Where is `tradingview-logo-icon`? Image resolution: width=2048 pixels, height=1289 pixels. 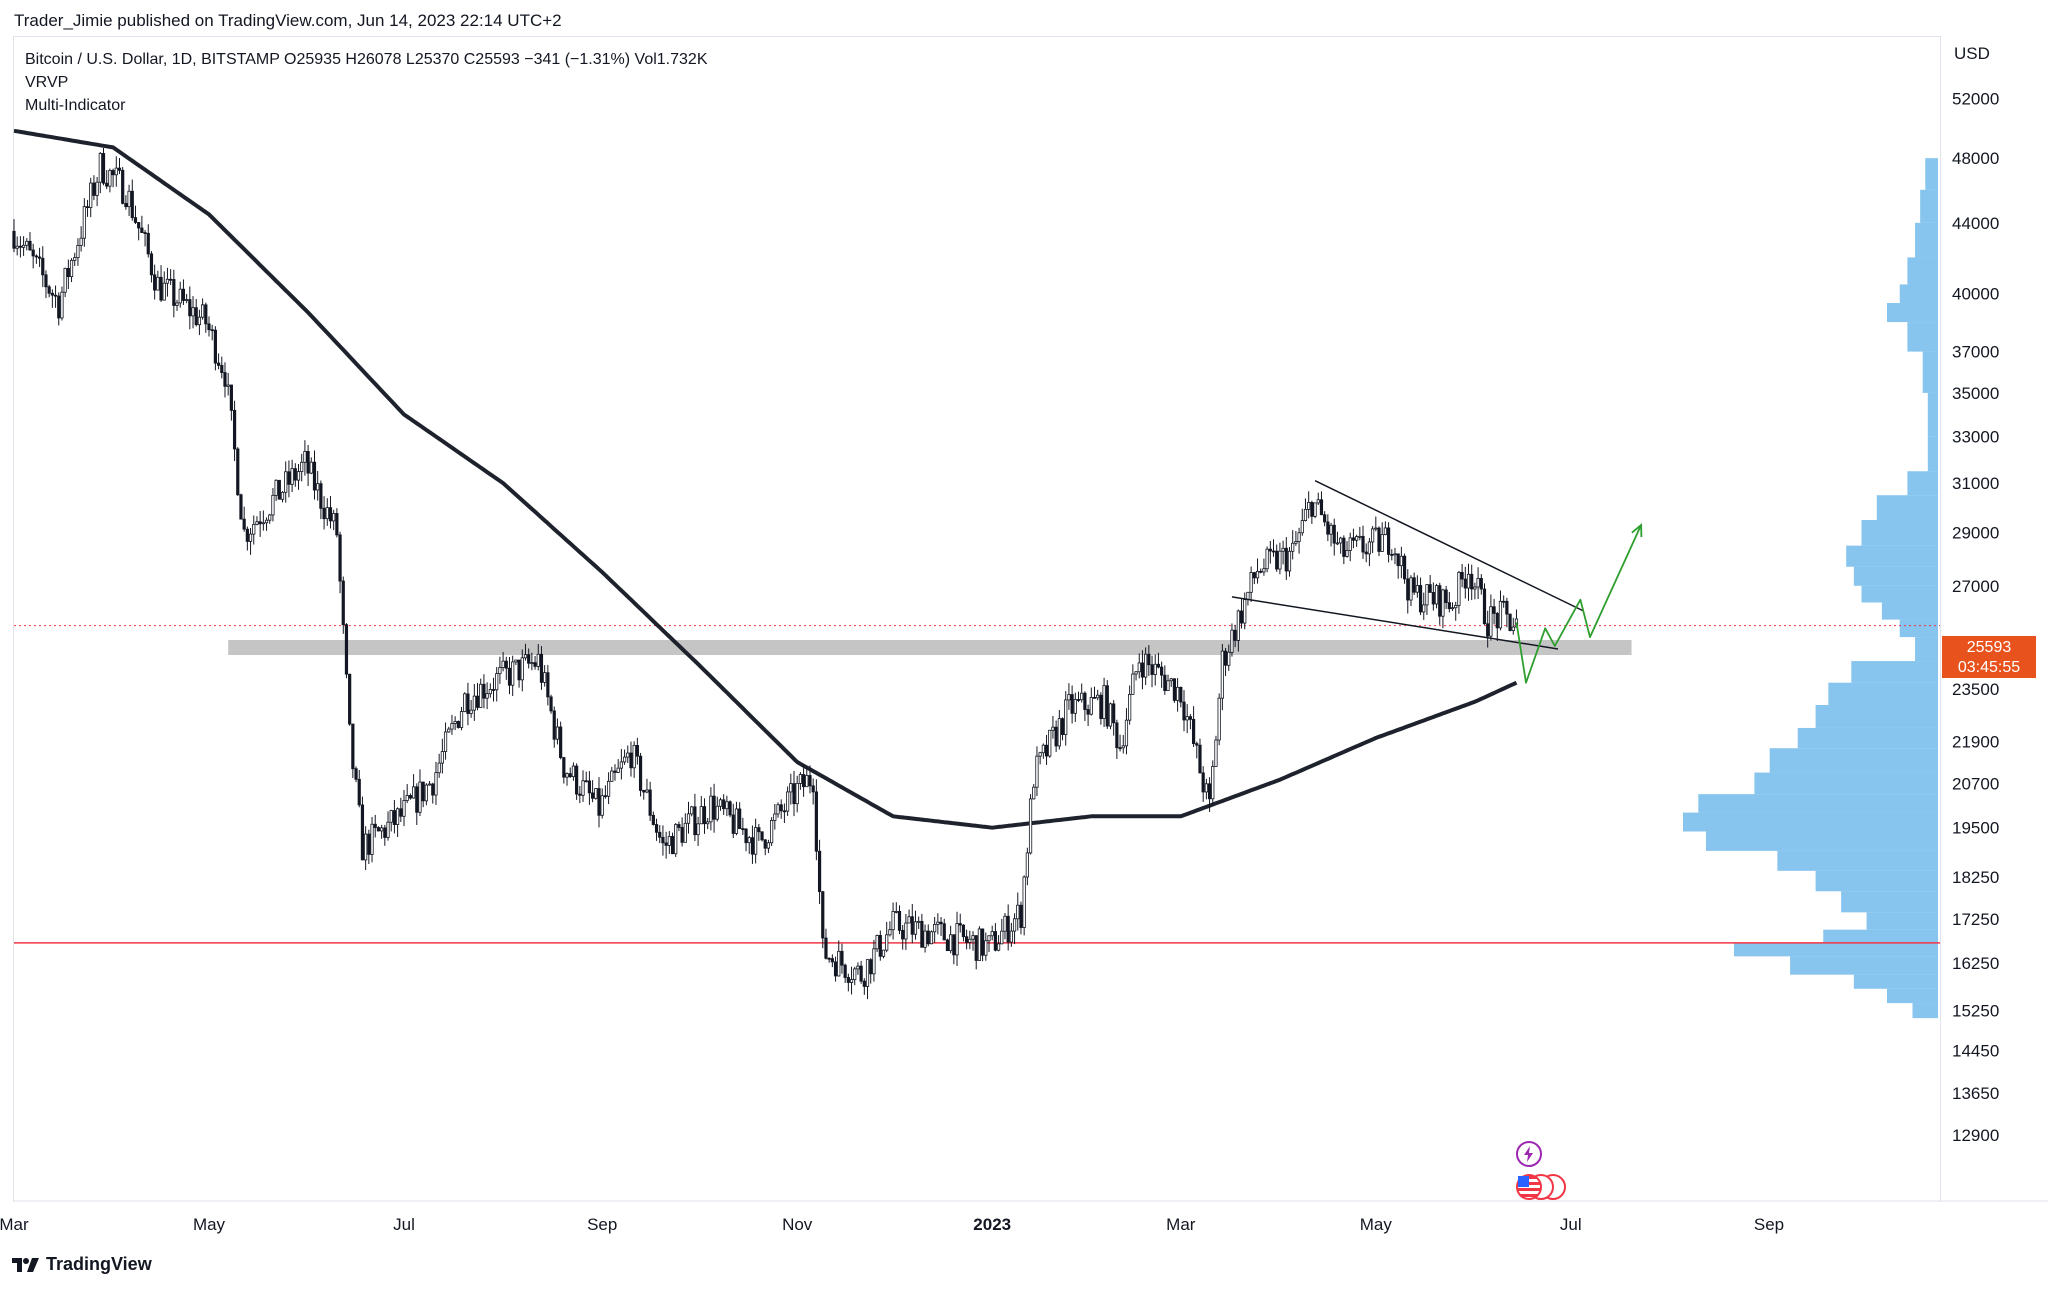
tradingview-logo-icon is located at coordinates (25, 1264).